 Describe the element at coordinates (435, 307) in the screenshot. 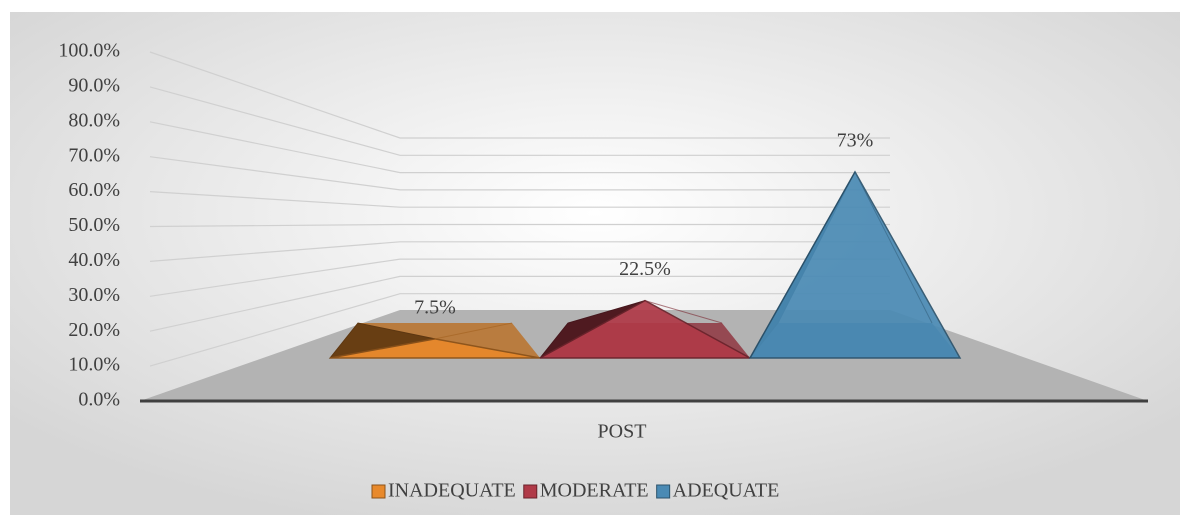

I see `data-label: 7.5%` at that location.